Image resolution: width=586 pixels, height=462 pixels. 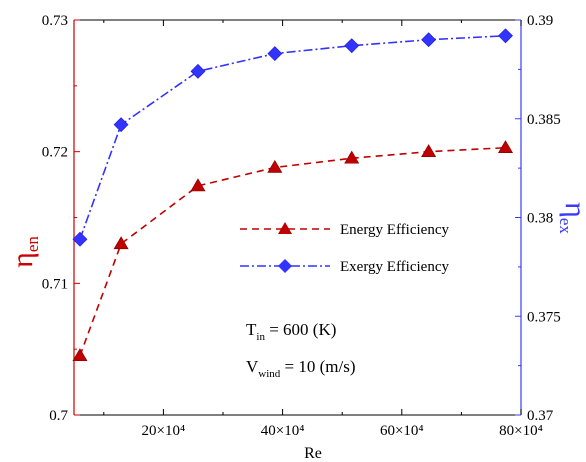 What do you see at coordinates (283, 431) in the screenshot?
I see `x-tick-label: 40×10⁴` at bounding box center [283, 431].